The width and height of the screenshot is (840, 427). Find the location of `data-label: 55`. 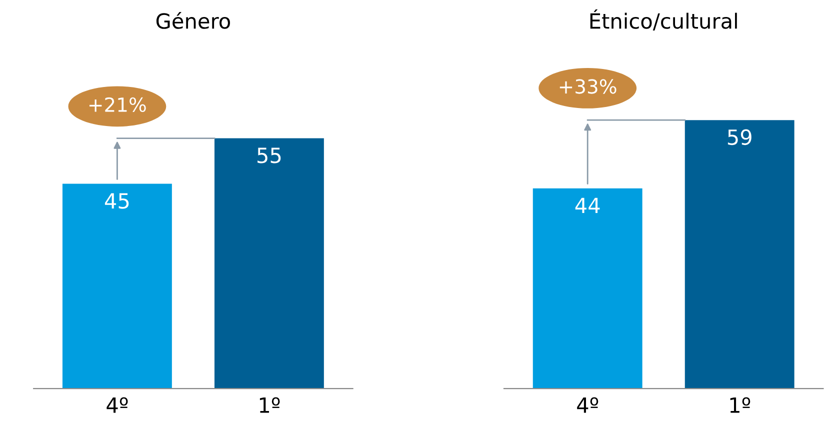

data-label: 55 is located at coordinates (269, 156).